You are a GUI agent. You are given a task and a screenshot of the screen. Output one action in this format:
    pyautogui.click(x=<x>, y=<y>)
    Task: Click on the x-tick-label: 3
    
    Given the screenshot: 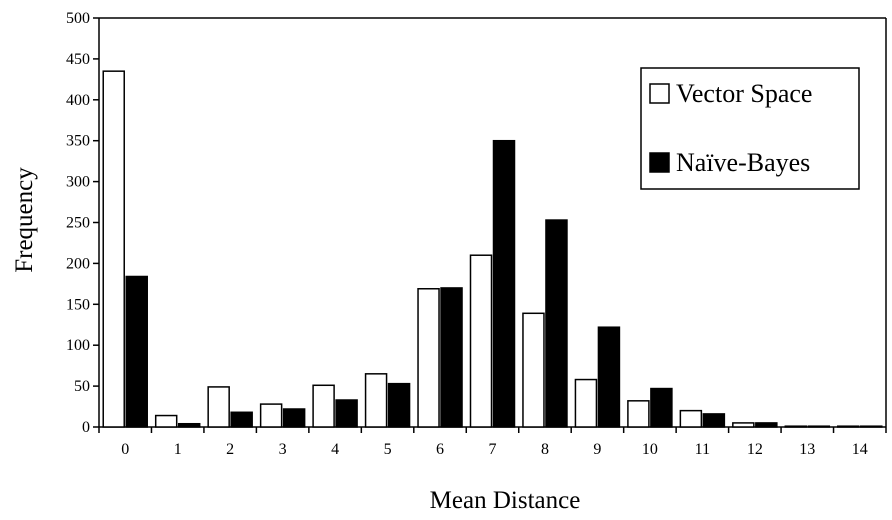 What is the action you would take?
    pyautogui.click(x=283, y=449)
    